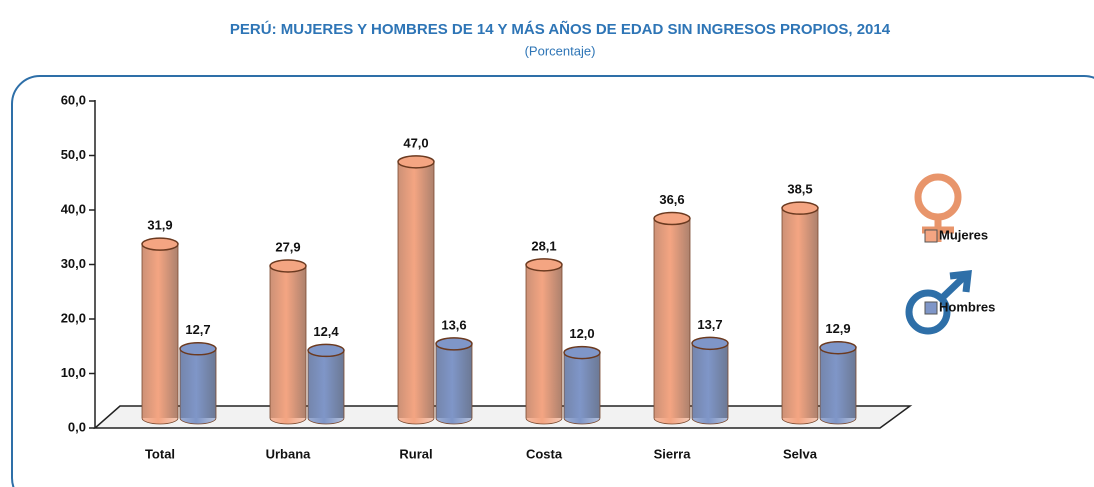  Describe the element at coordinates (73, 208) in the screenshot. I see `y-tick-label: 40,0` at that location.